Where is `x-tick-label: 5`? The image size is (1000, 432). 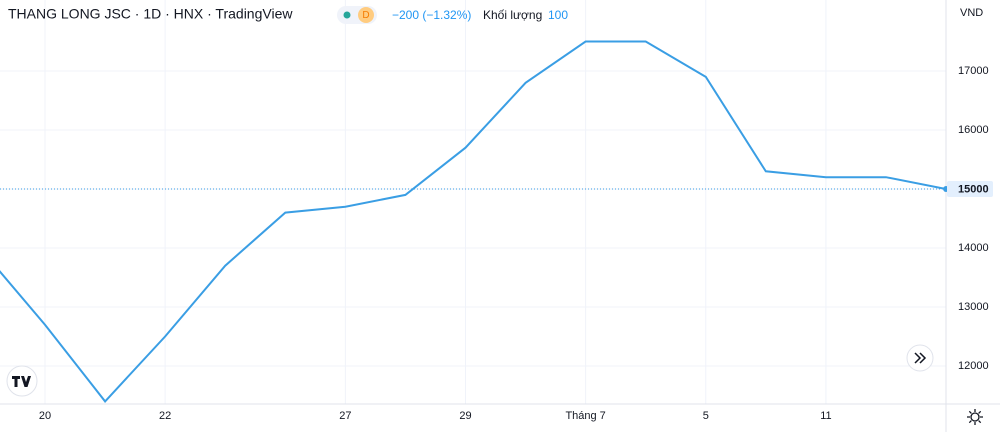
x-tick-label: 5 is located at coordinates (706, 416).